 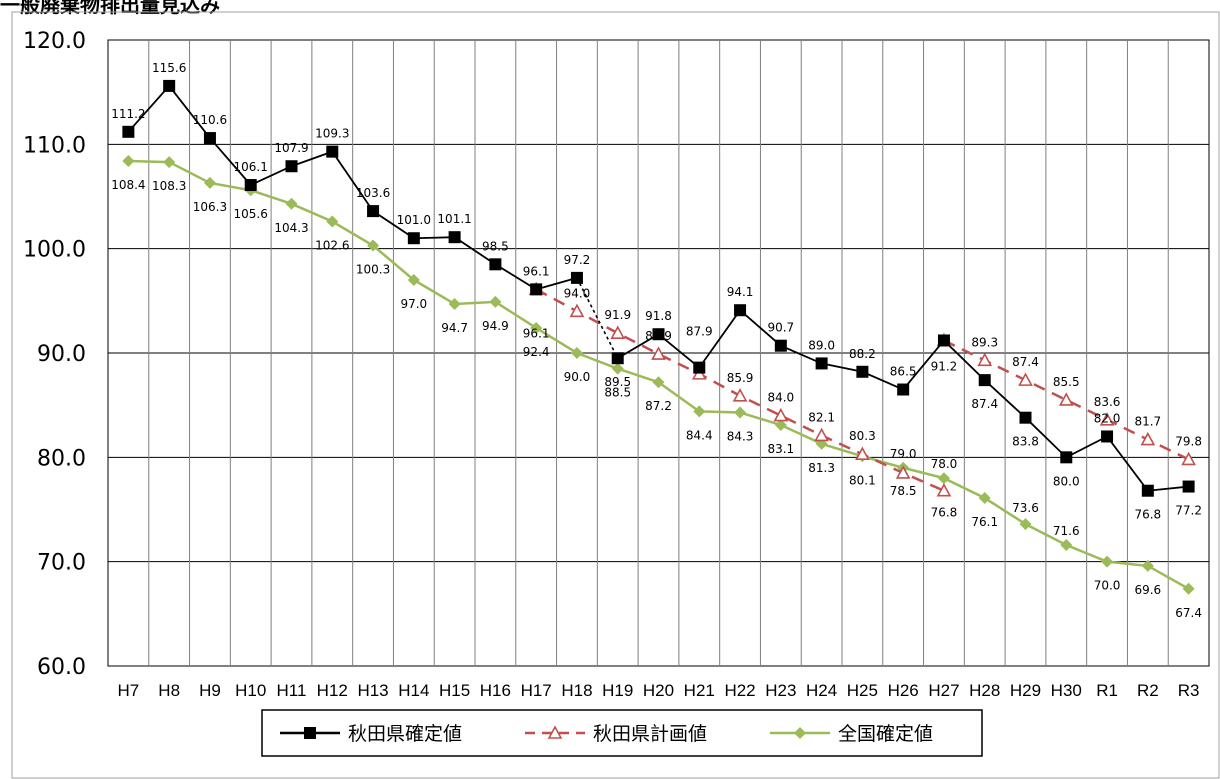 What do you see at coordinates (1025, 508) in the screenshot?
I see `national-data-label: 73.6` at bounding box center [1025, 508].